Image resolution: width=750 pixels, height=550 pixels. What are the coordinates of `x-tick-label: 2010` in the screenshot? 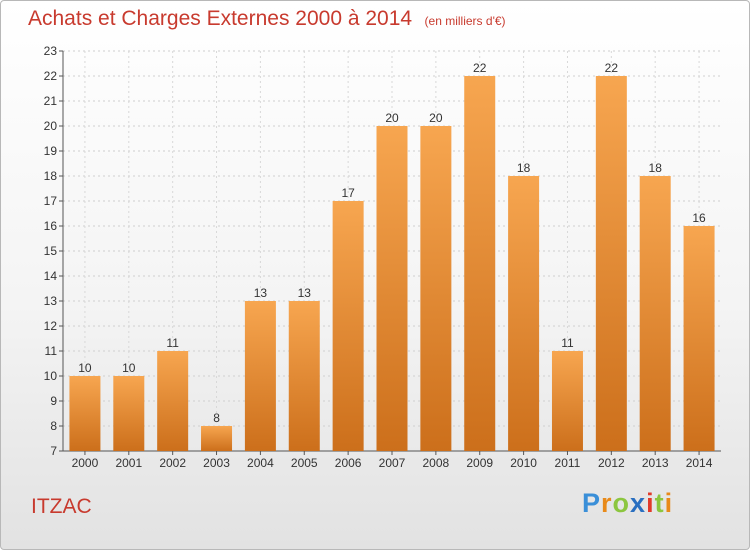 It's located at (523, 463).